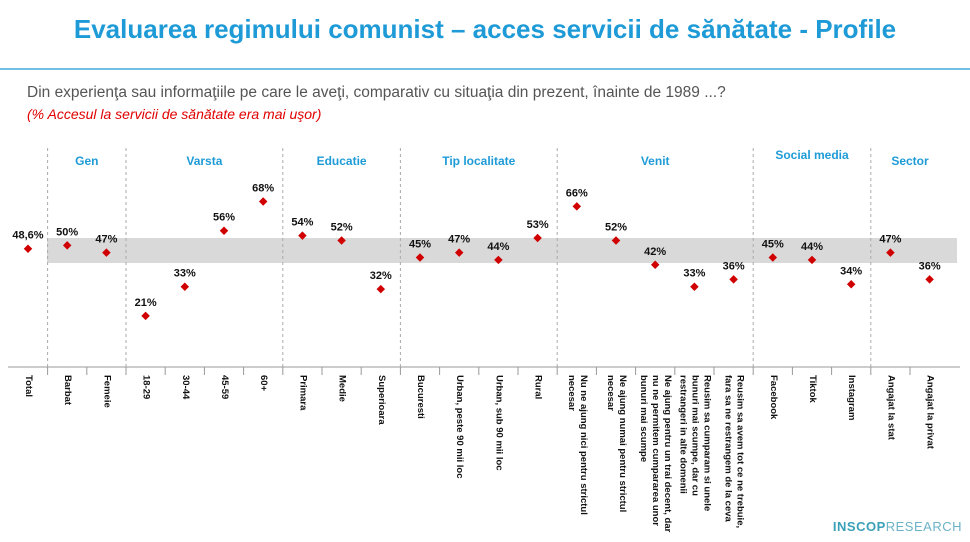 This screenshot has width=970, height=542. What do you see at coordinates (263, 189) in the screenshot?
I see `value-label: 68%` at bounding box center [263, 189].